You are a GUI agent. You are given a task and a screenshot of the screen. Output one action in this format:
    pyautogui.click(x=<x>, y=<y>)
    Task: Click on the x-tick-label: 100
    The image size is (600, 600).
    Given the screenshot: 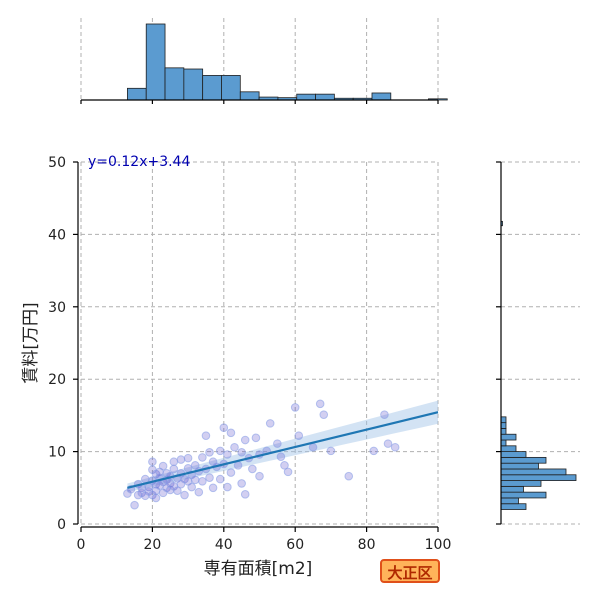 What is the action you would take?
    pyautogui.click(x=438, y=545)
    